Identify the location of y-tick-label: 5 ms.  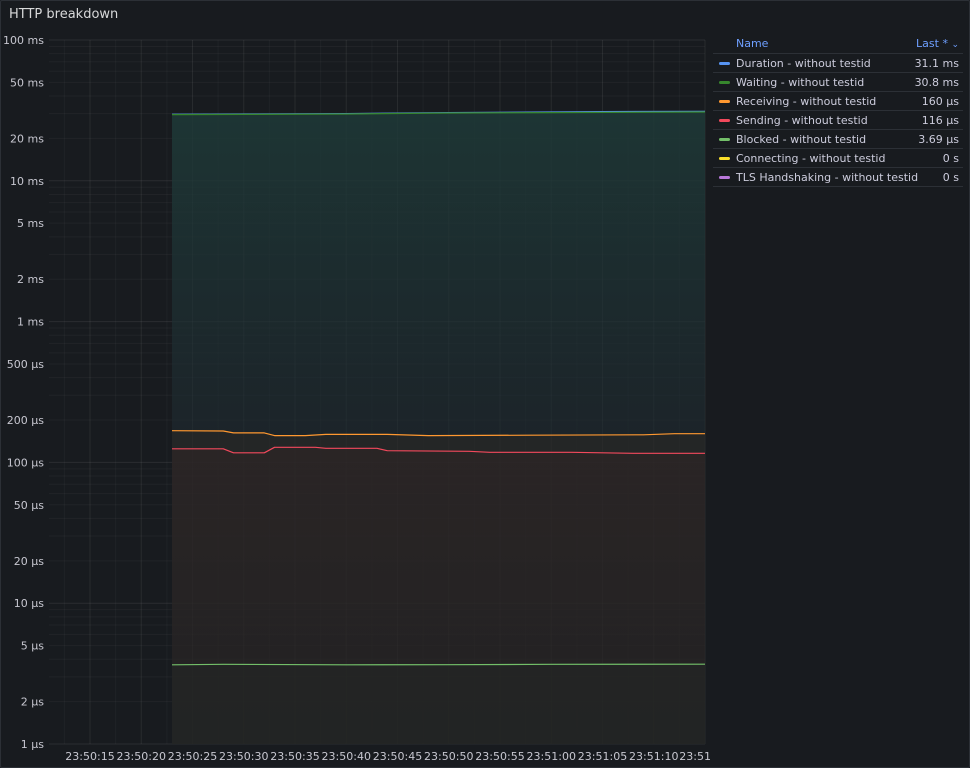
(30, 223).